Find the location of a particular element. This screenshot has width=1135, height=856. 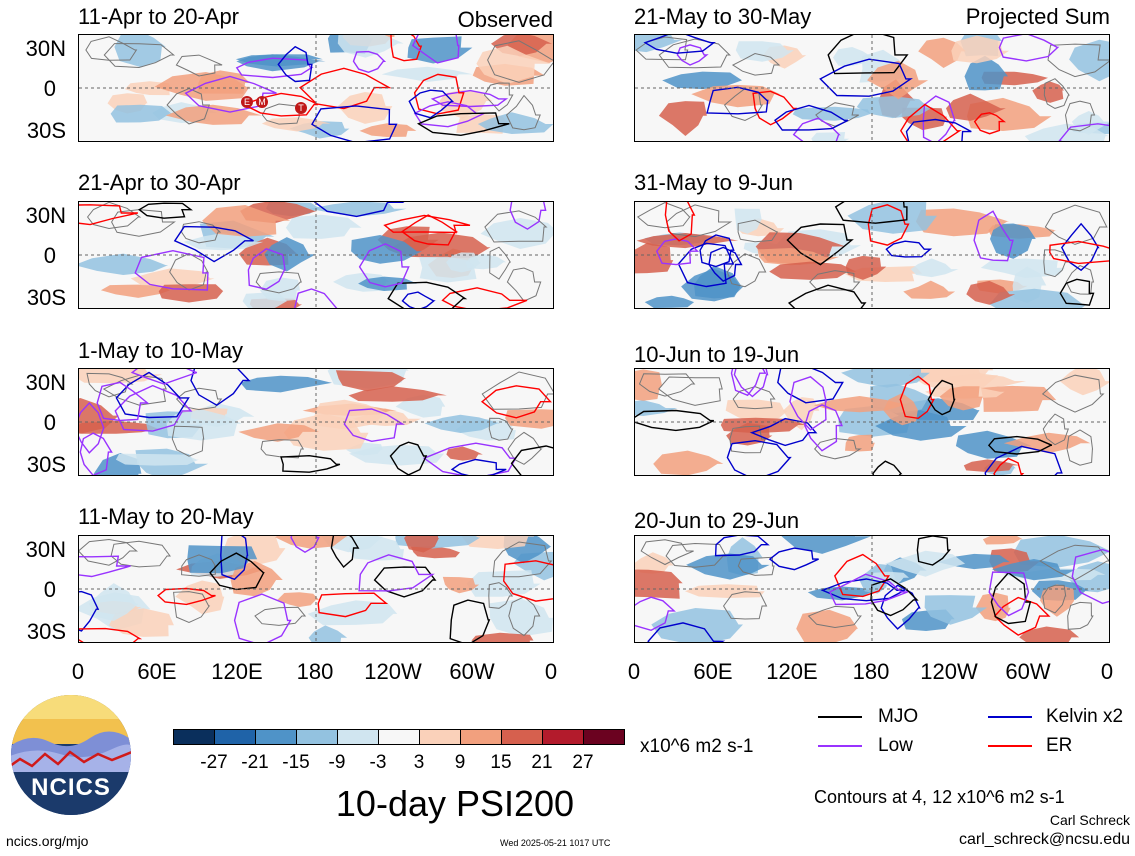

legend-er-label: ER is located at coordinates (1059, 745).